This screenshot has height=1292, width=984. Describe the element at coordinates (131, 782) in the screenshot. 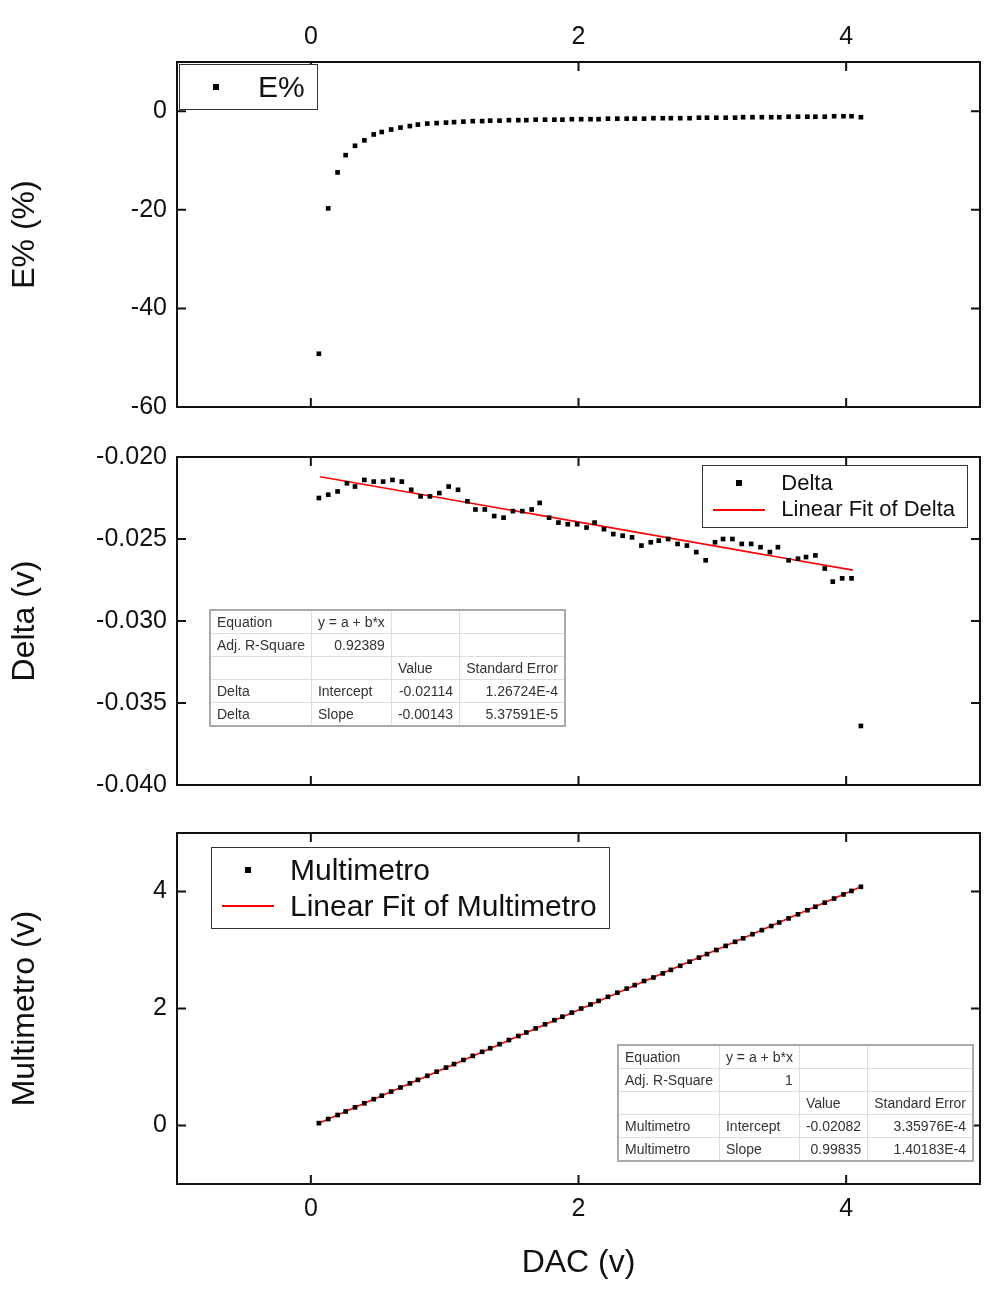

I see `y-tick-label: -0.040` at that location.